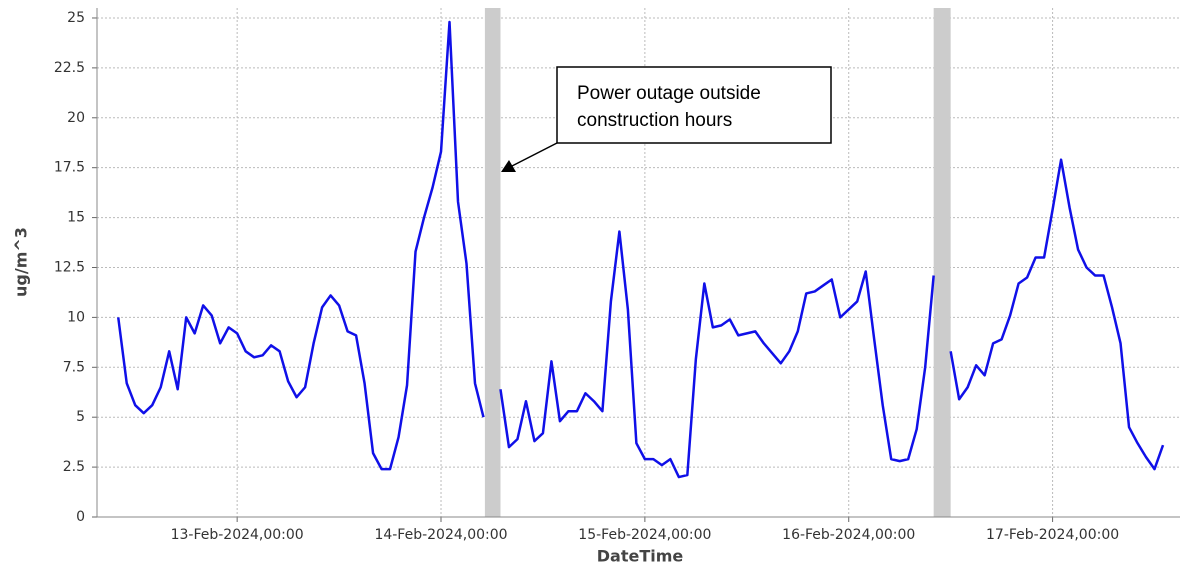 The height and width of the screenshot is (569, 1180). Describe the element at coordinates (694, 105) in the screenshot. I see `annotation-box` at that location.